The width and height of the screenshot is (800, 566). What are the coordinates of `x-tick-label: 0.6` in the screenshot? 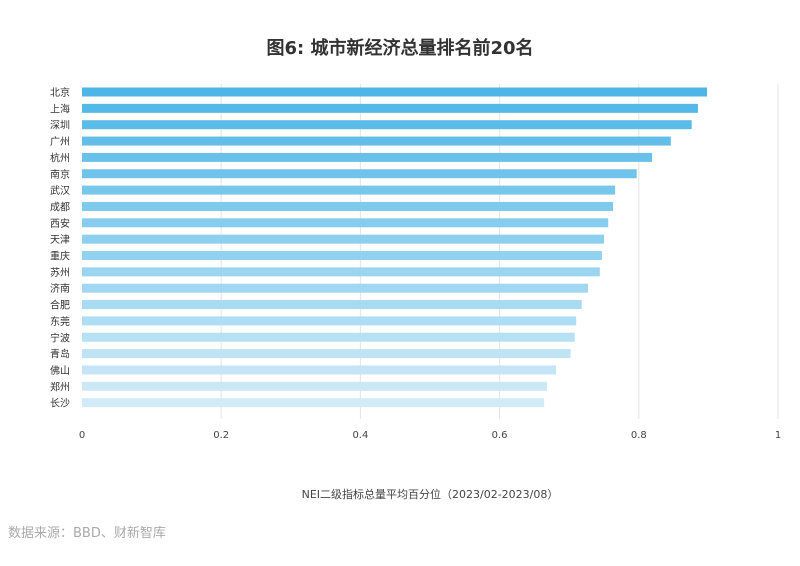 It's located at (500, 435).